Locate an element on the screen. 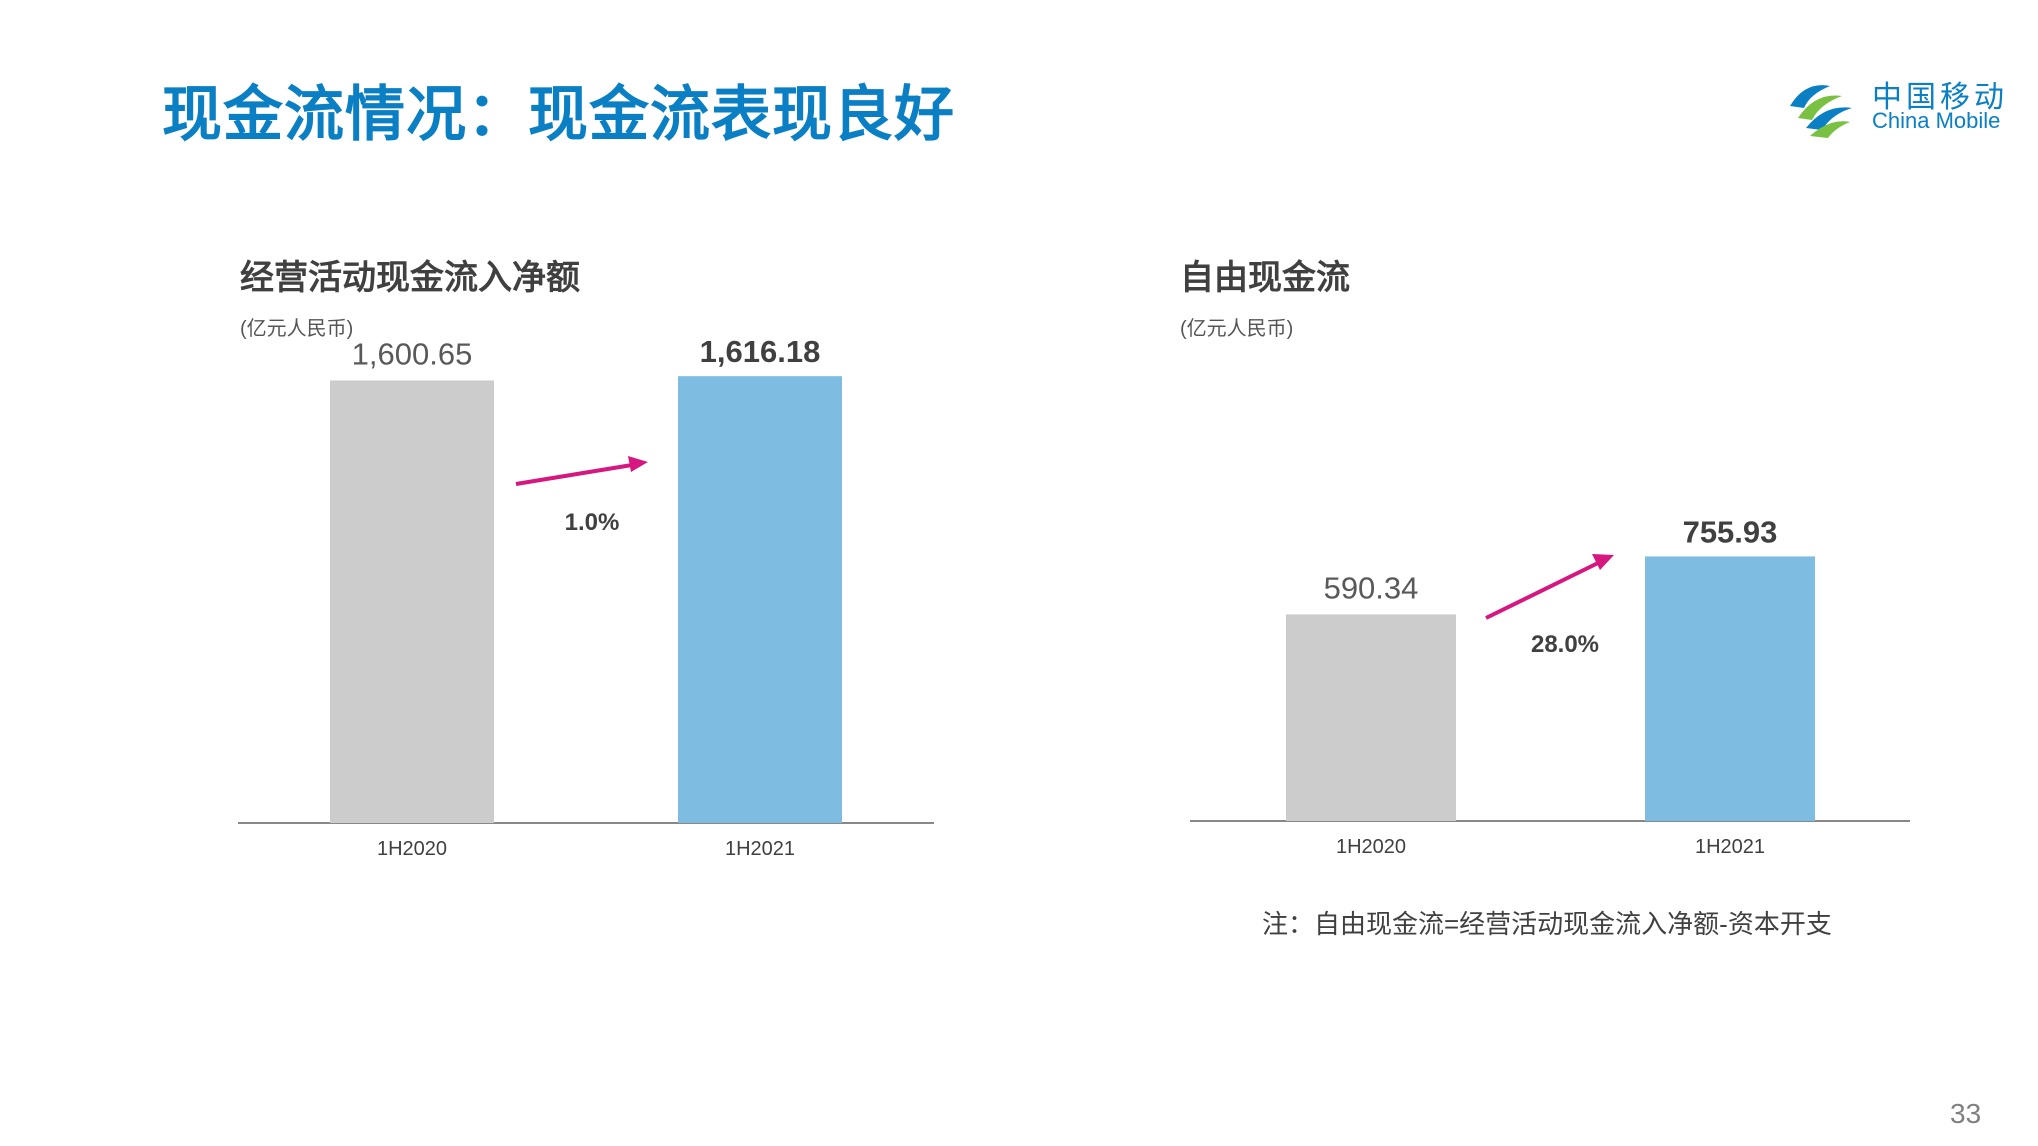 Image resolution: width=2038 pixels, height=1146 pixels. logo-text-en: China Mobile is located at coordinates (1936, 120).